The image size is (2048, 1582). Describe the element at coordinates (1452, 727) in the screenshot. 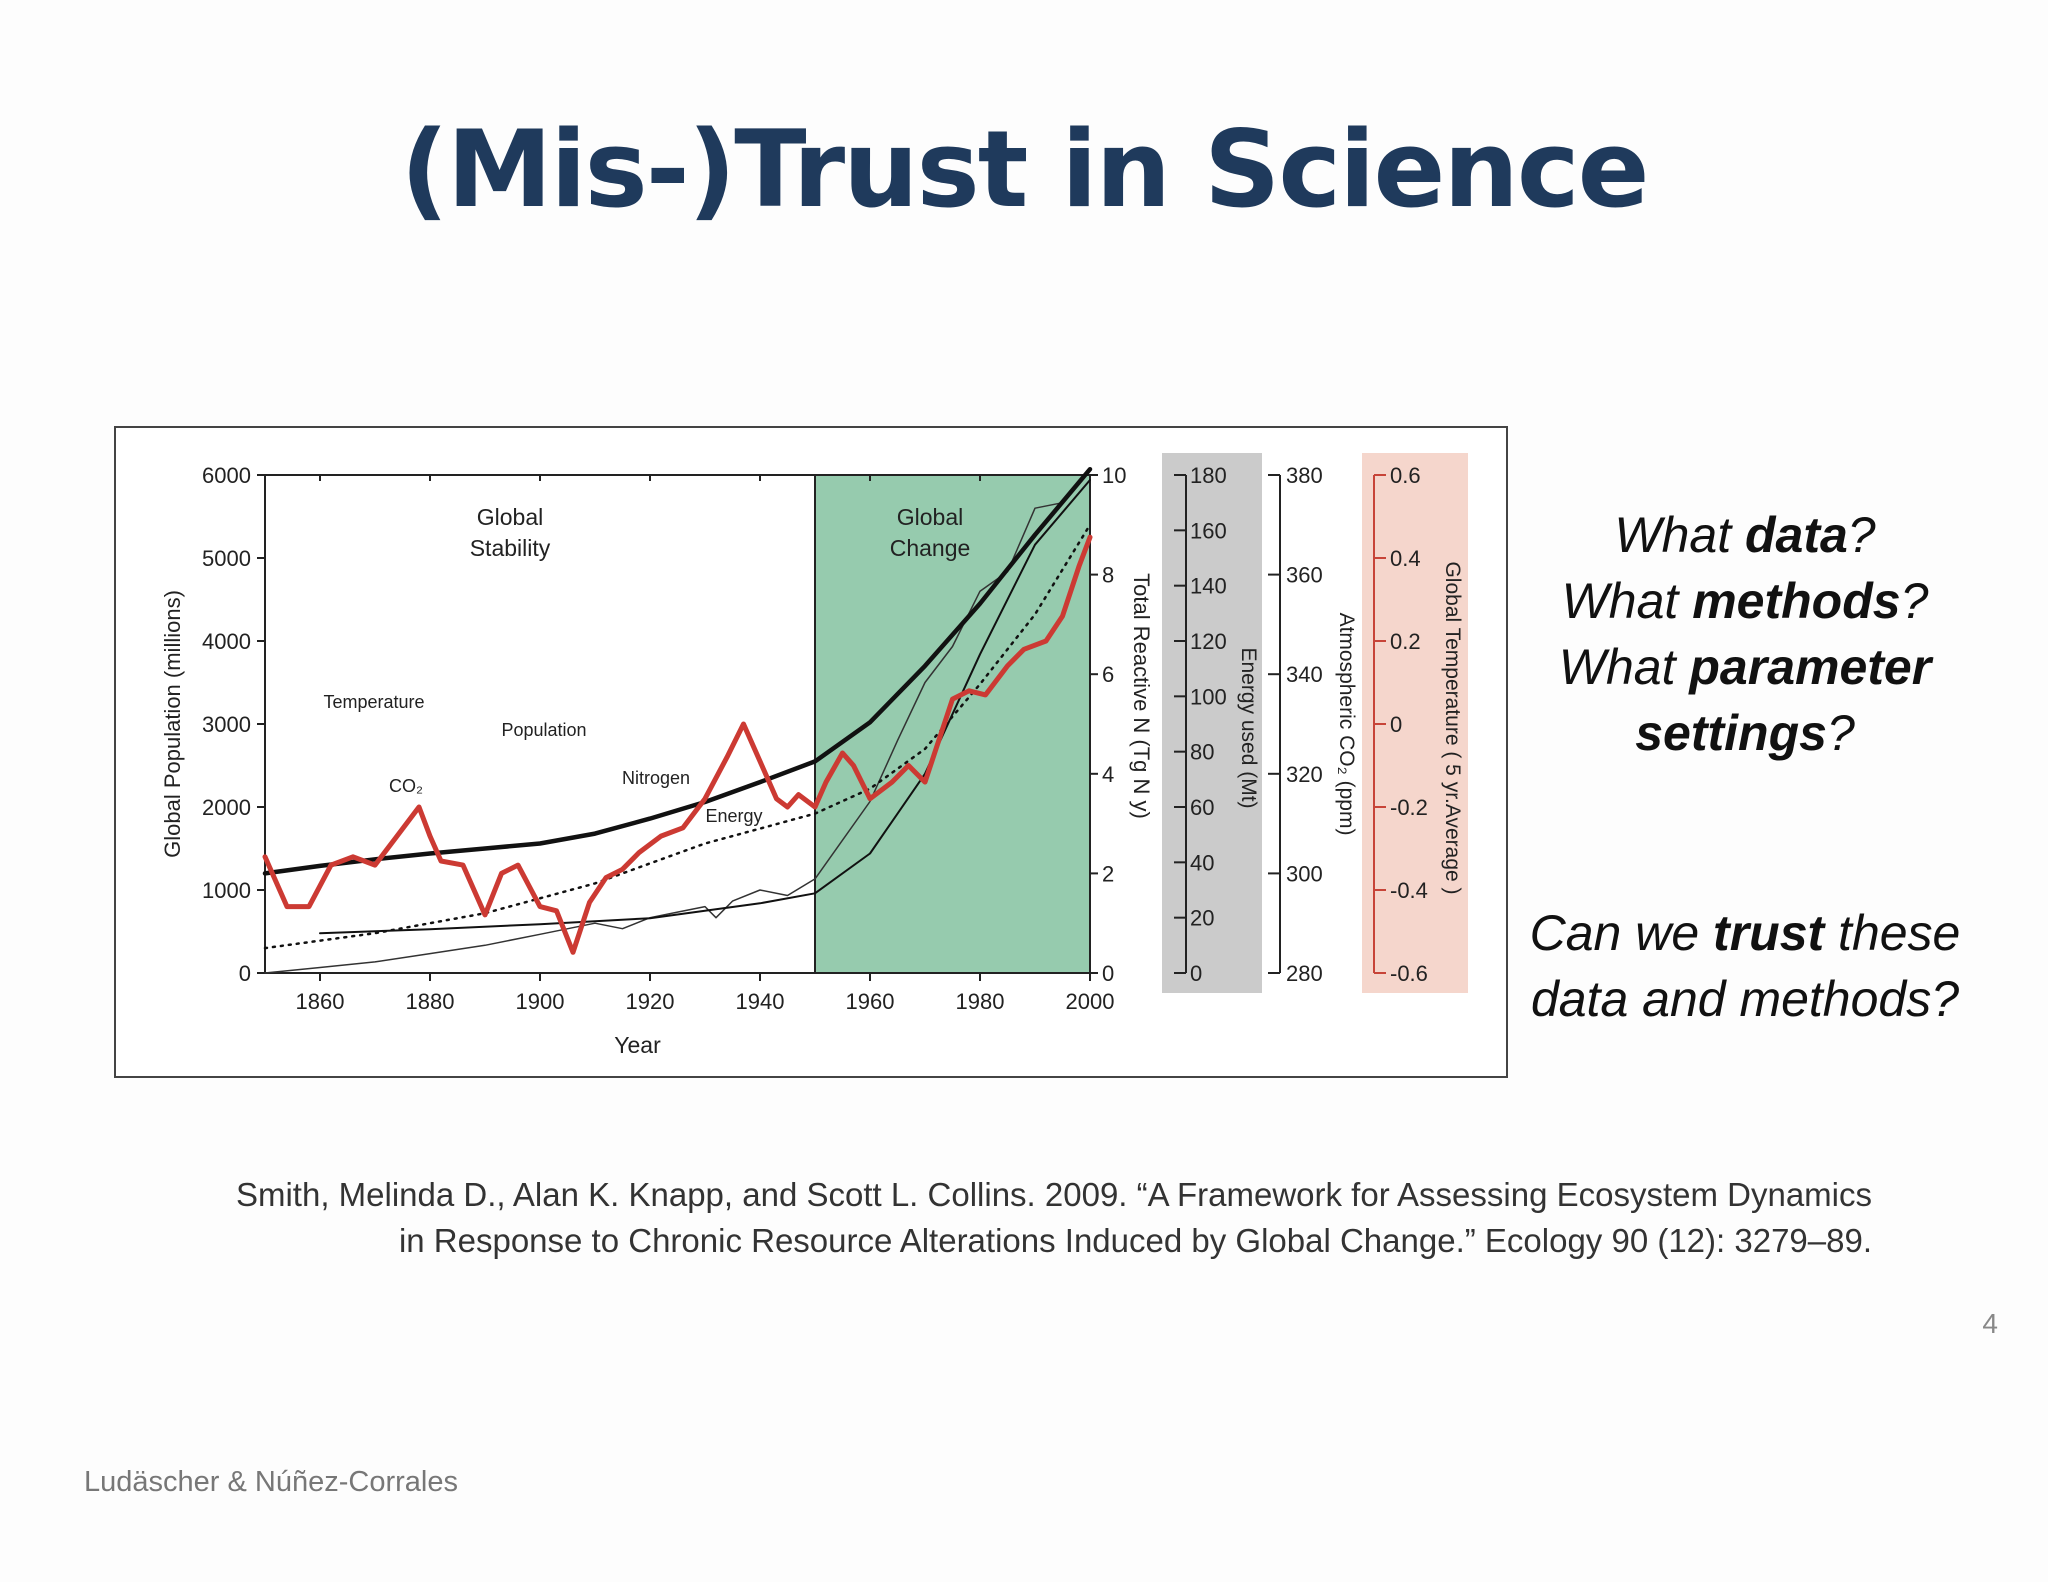

I see `y-axis-label-temp: Global Temperature ( 5 yr.Average )` at that location.